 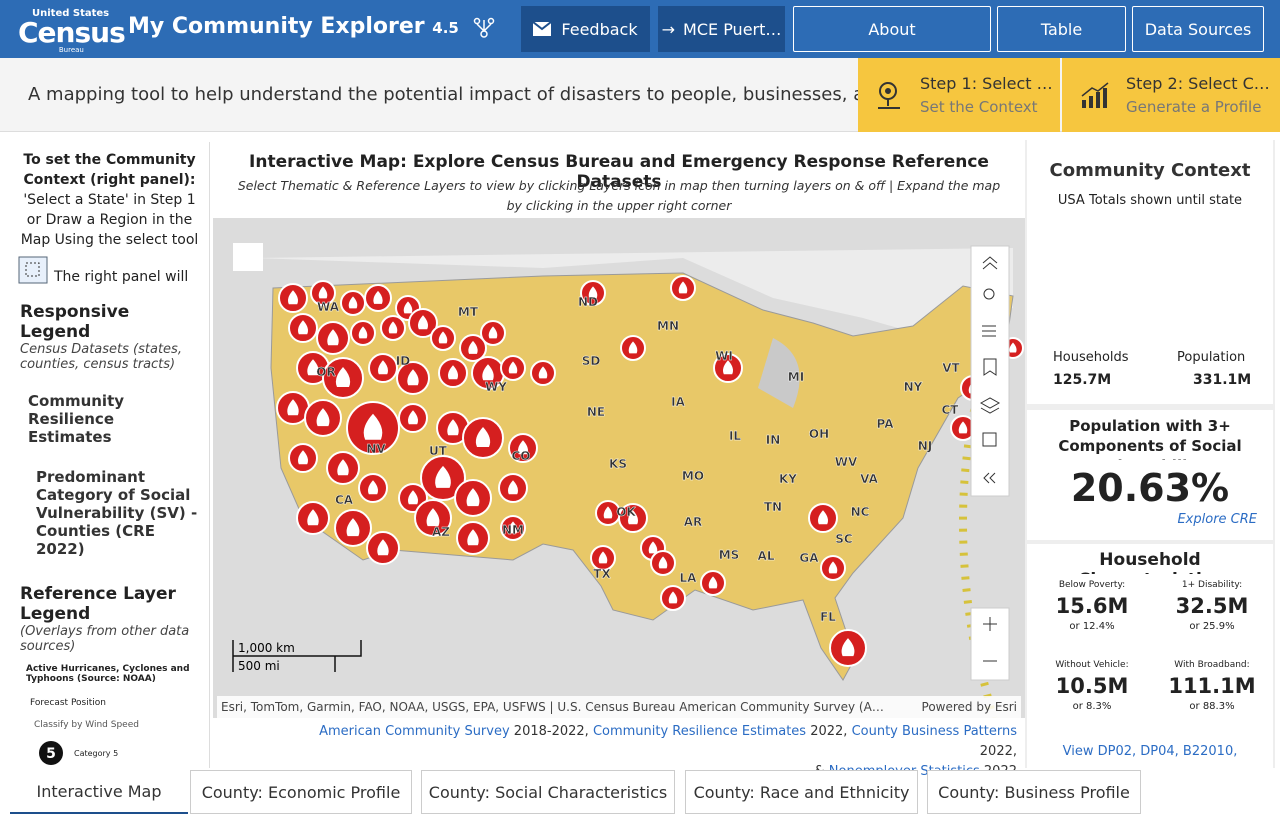 What do you see at coordinates (248, 257) in the screenshot?
I see `select-tool` at bounding box center [248, 257].